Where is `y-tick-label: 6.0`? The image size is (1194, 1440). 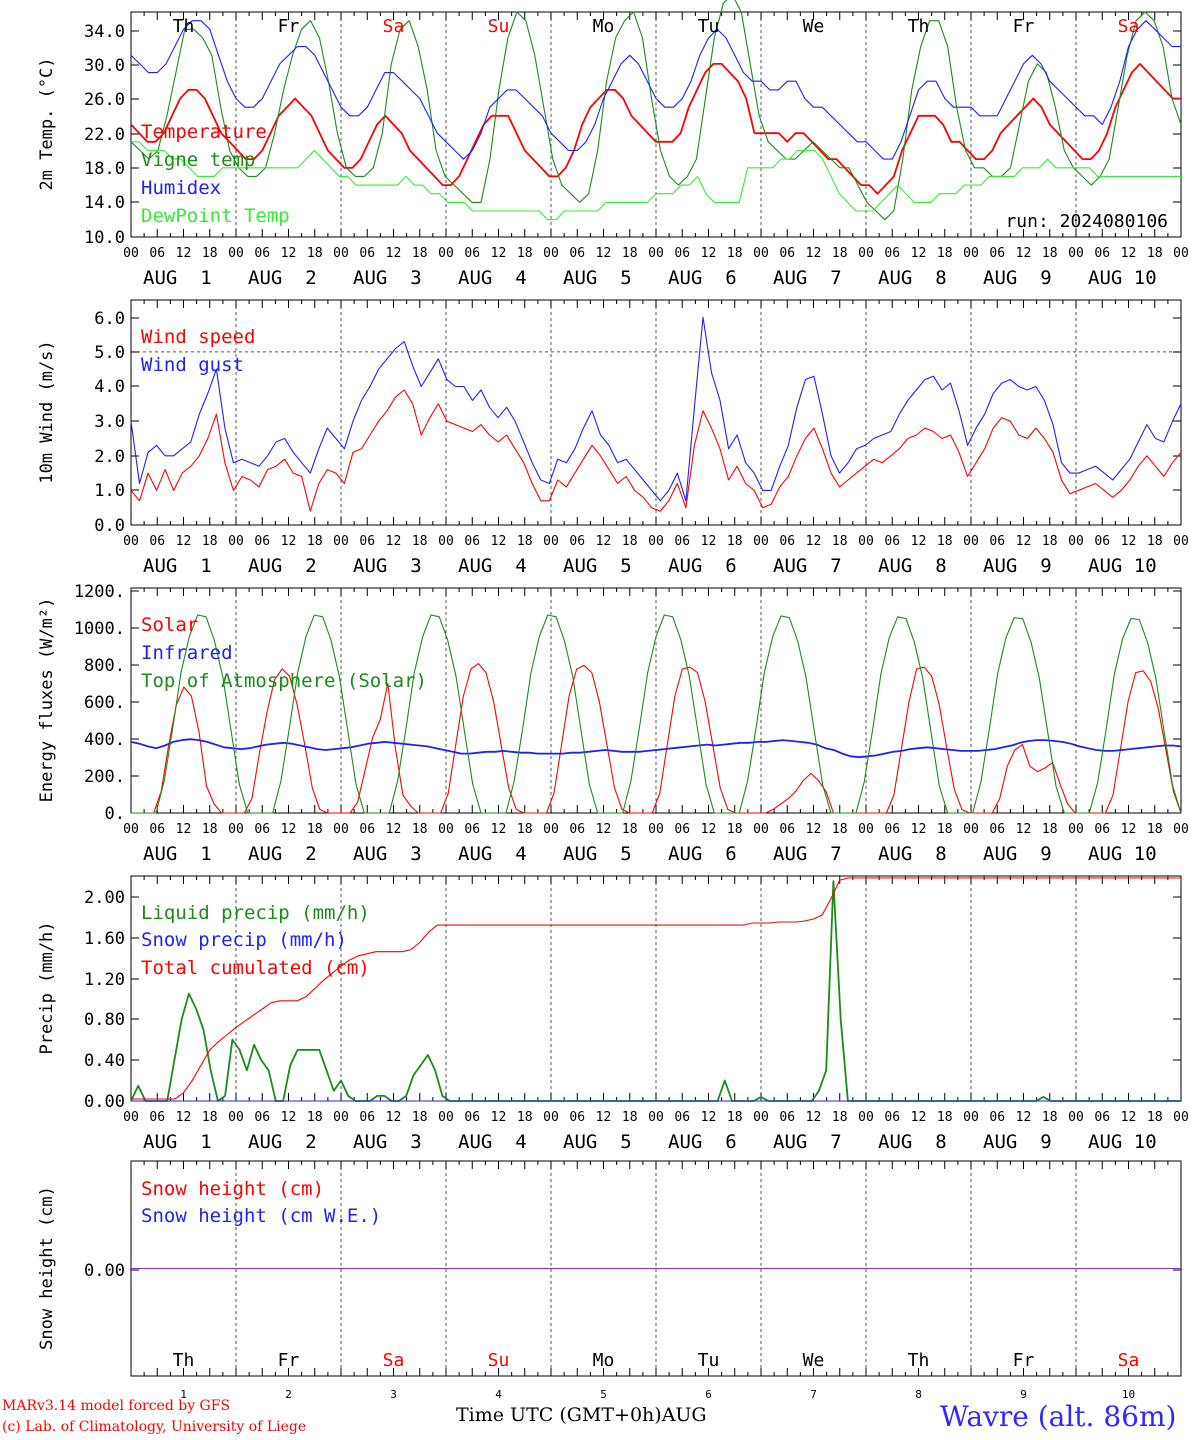
y-tick-label: 6.0 is located at coordinates (109, 319).